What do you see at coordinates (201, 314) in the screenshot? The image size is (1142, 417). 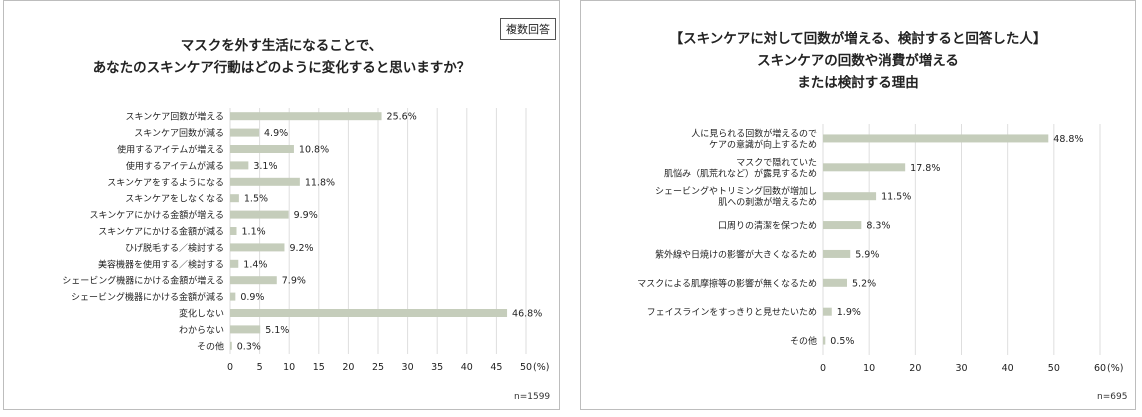 I see `category-label: 変化しない` at bounding box center [201, 314].